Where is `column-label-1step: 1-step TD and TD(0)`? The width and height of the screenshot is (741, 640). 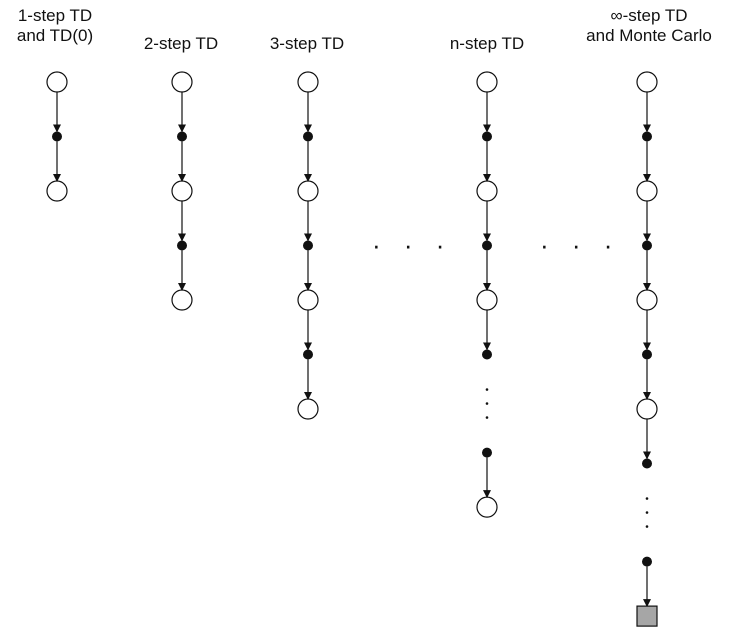
column-label-1step: 1-step TD and TD(0) is located at coordinates (55, 26).